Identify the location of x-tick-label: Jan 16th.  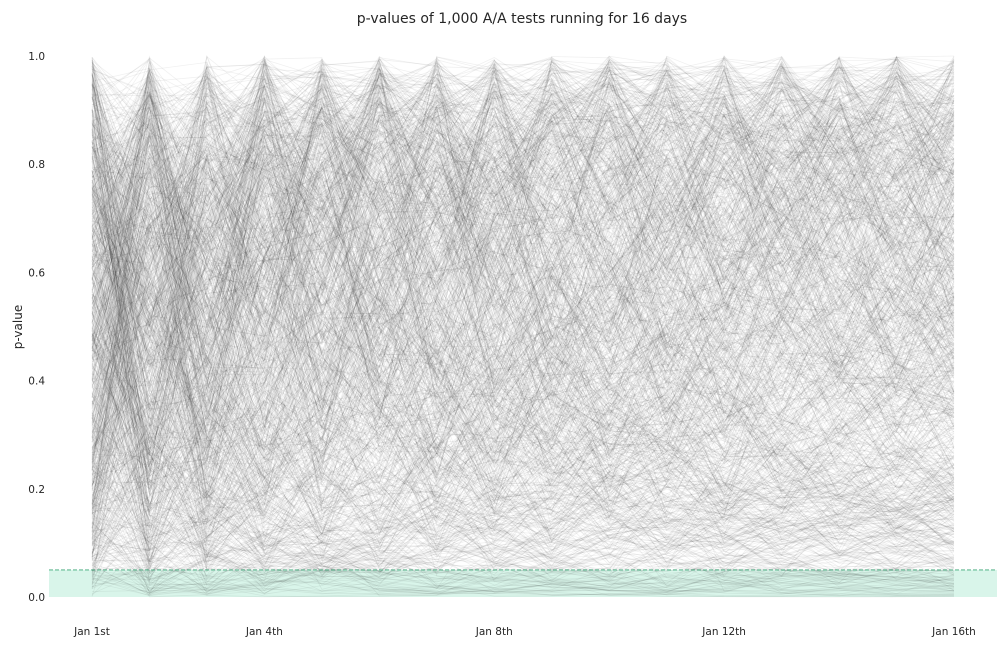
(953, 632).